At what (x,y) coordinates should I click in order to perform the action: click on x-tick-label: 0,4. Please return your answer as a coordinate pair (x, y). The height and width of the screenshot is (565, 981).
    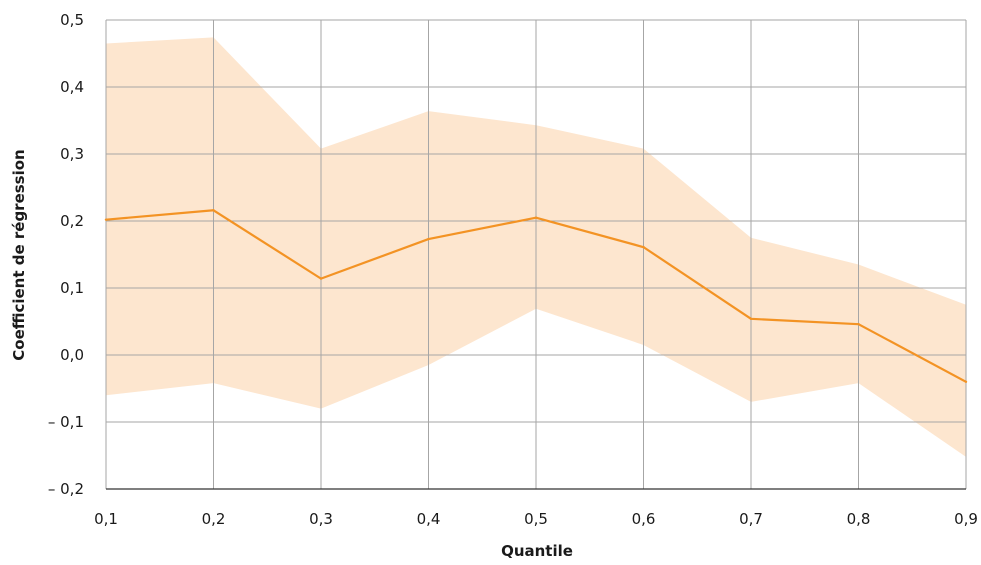
    Looking at the image, I should click on (429, 519).